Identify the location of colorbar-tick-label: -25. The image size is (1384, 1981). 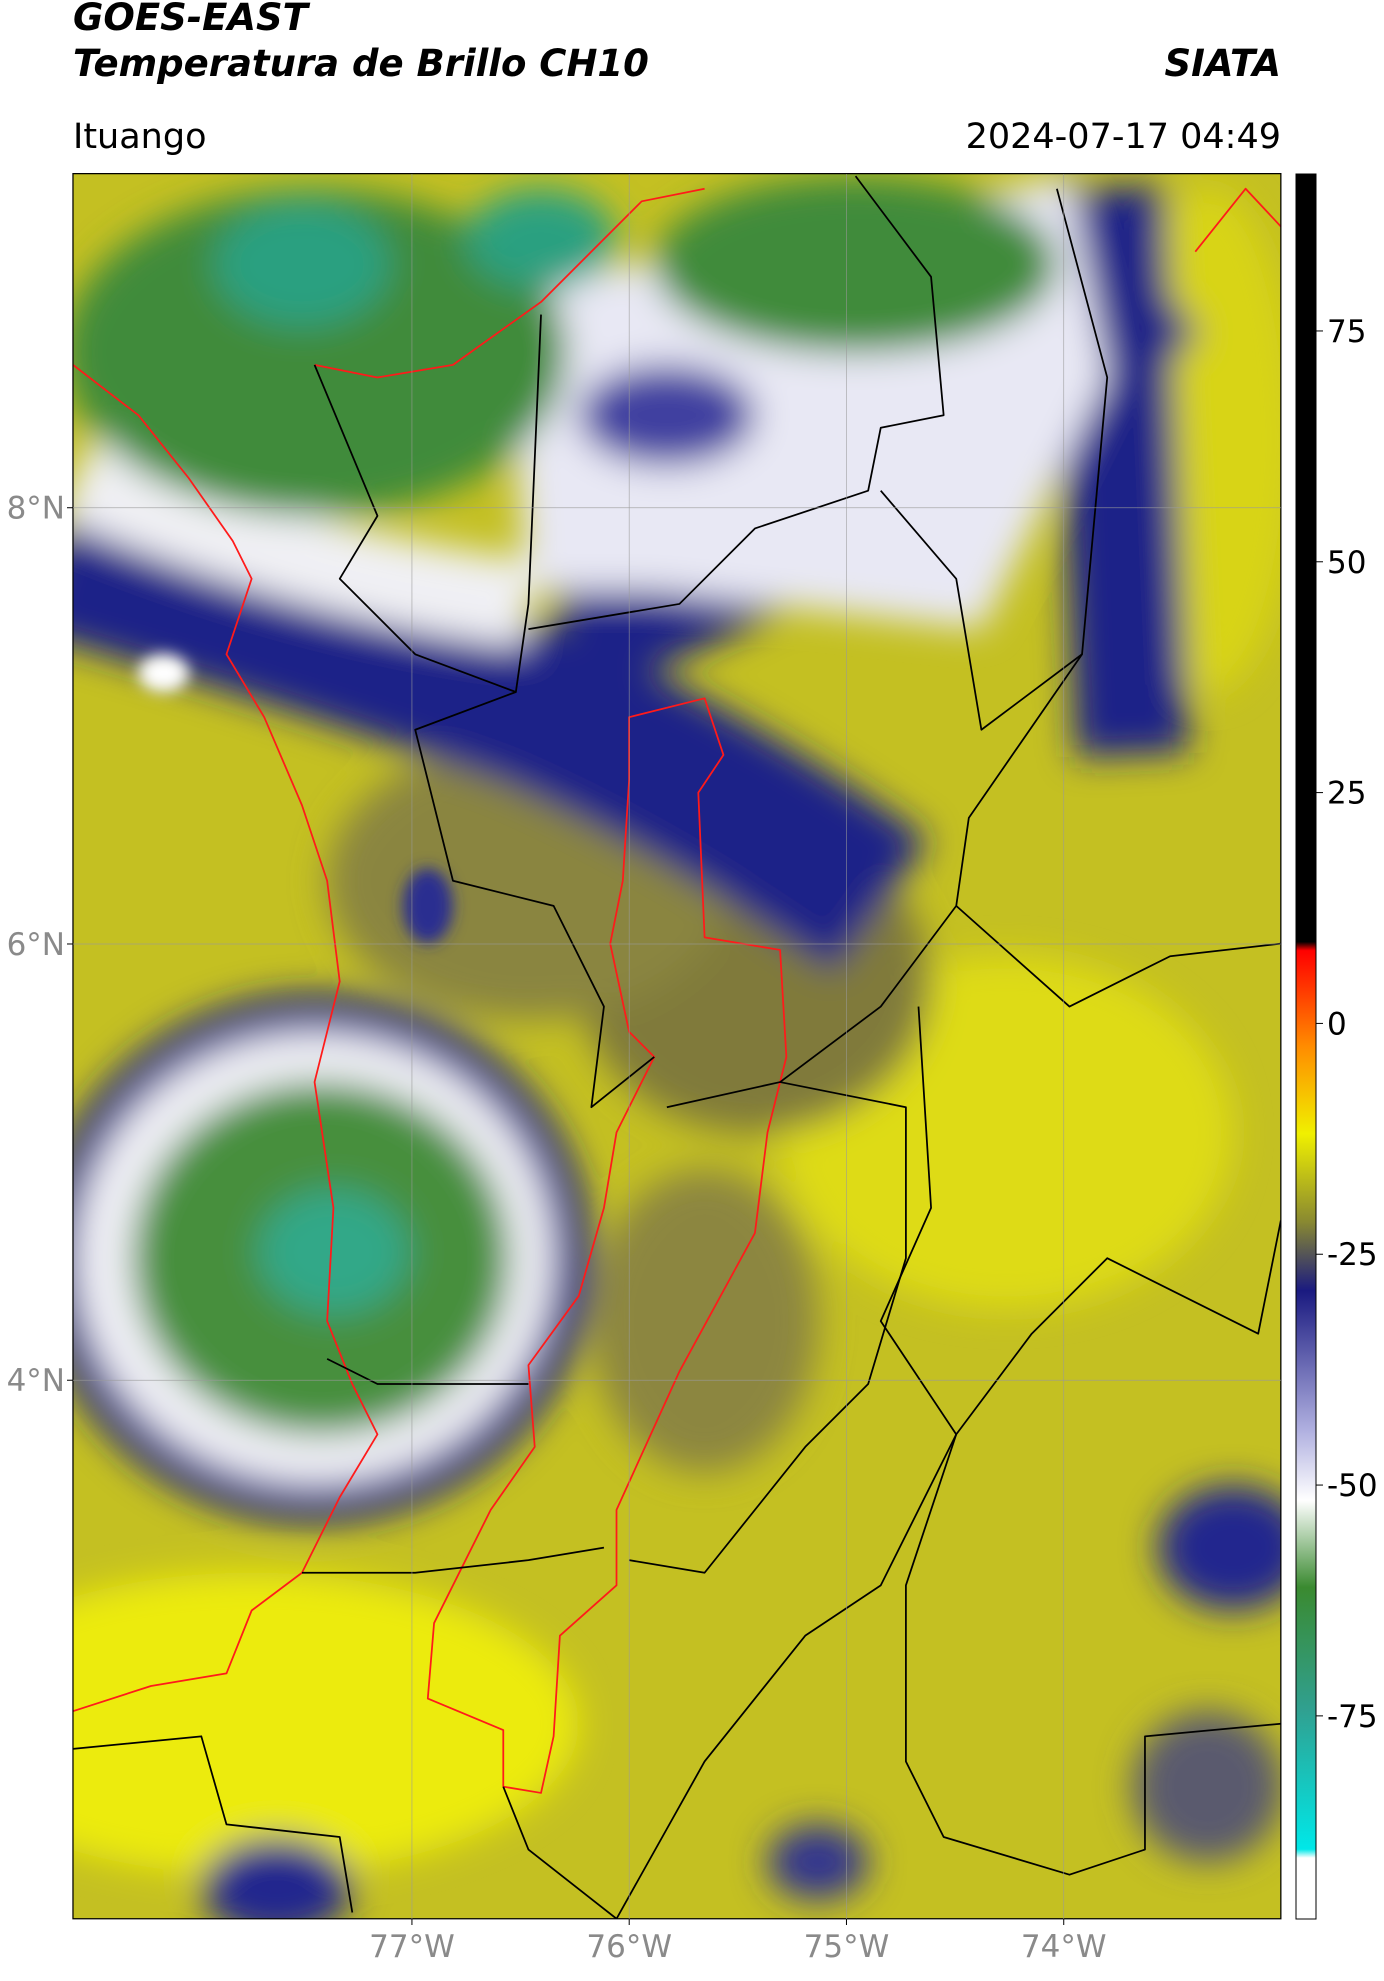
(1352, 1255).